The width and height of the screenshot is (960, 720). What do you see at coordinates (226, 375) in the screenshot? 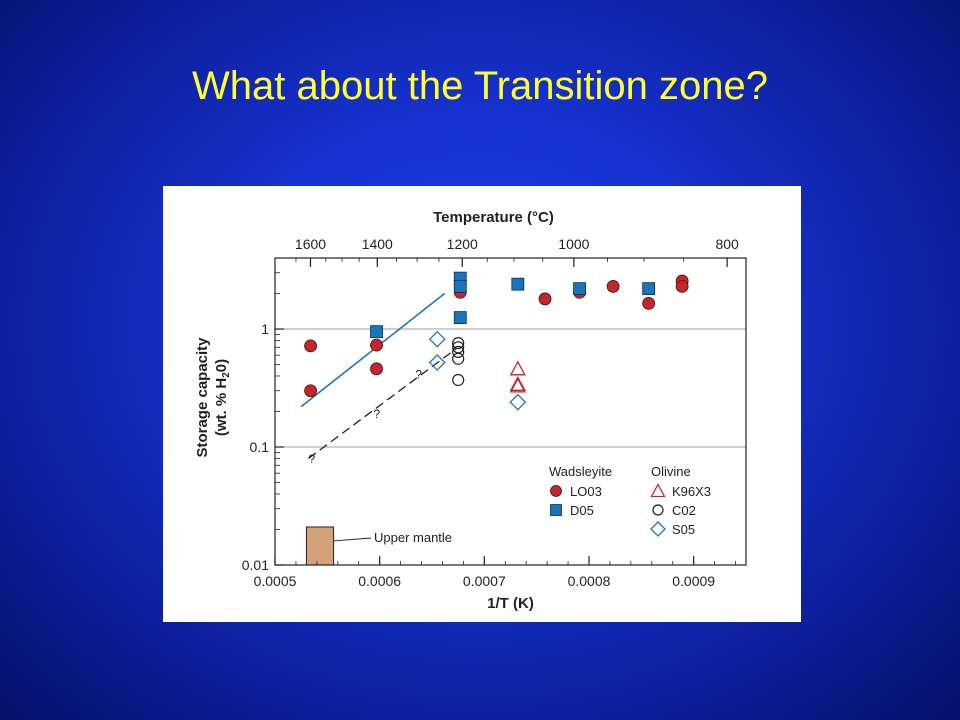
I see `y-axis-label-subscript: 2` at bounding box center [226, 375].